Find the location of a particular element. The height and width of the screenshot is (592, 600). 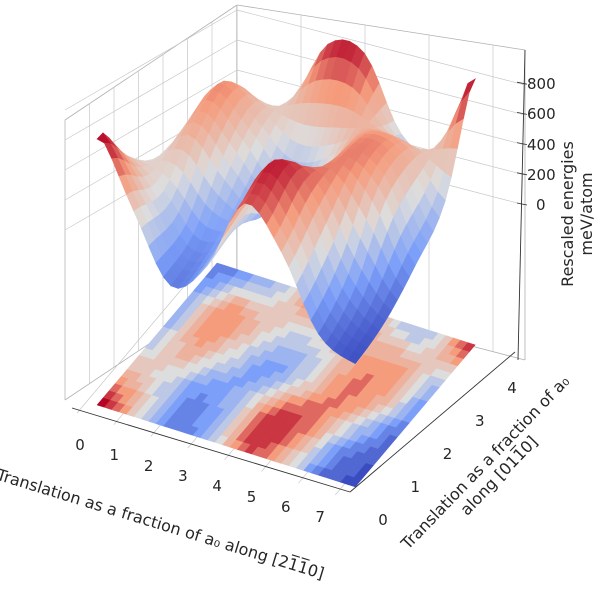

x-tick-label: 3 is located at coordinates (183, 475).